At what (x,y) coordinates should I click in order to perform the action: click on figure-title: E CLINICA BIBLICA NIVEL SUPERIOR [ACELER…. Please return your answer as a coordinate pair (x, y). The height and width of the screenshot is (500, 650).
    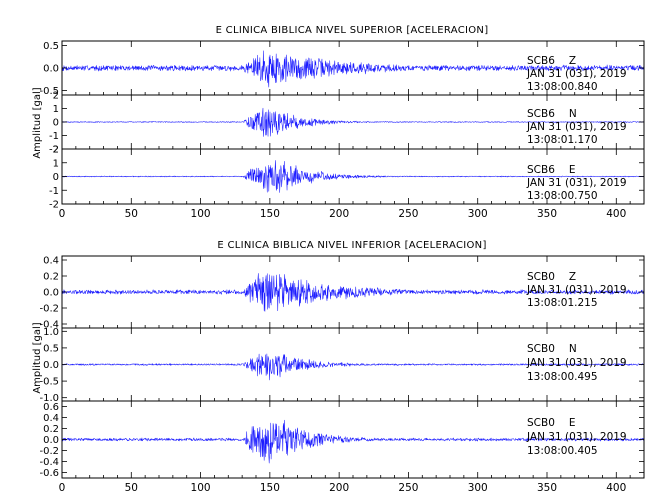
    Looking at the image, I should click on (352, 30).